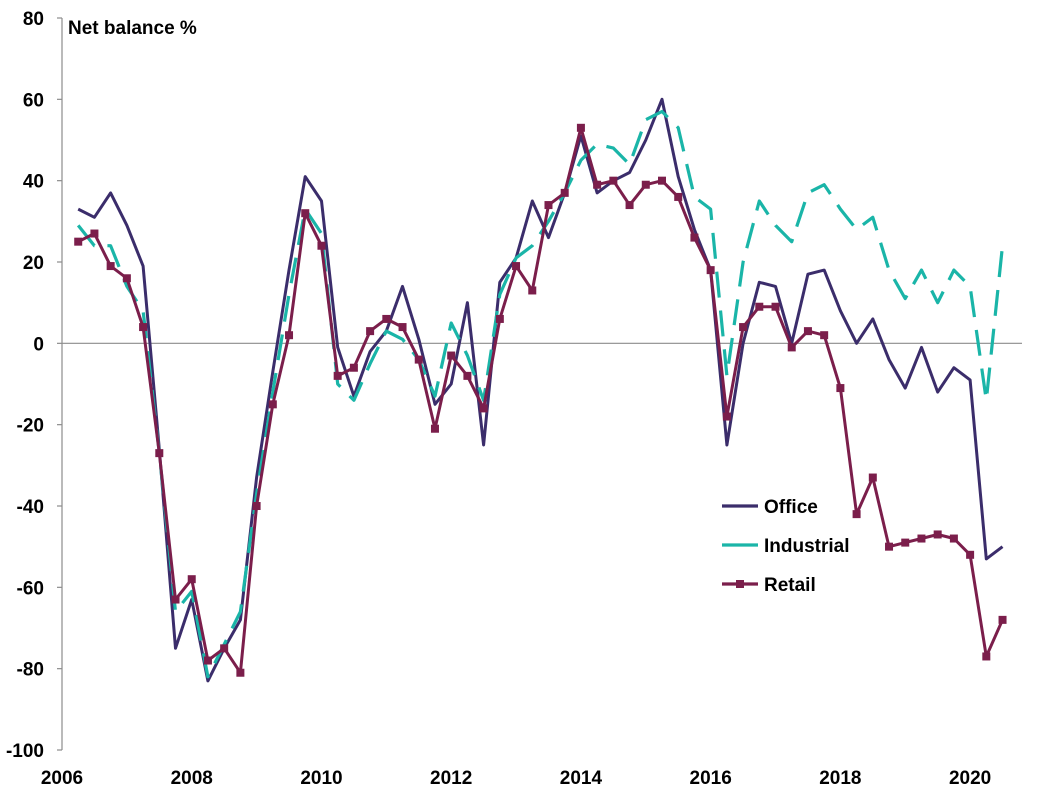  What do you see at coordinates (132, 28) in the screenshot?
I see `y-axis-title: Net balance %` at bounding box center [132, 28].